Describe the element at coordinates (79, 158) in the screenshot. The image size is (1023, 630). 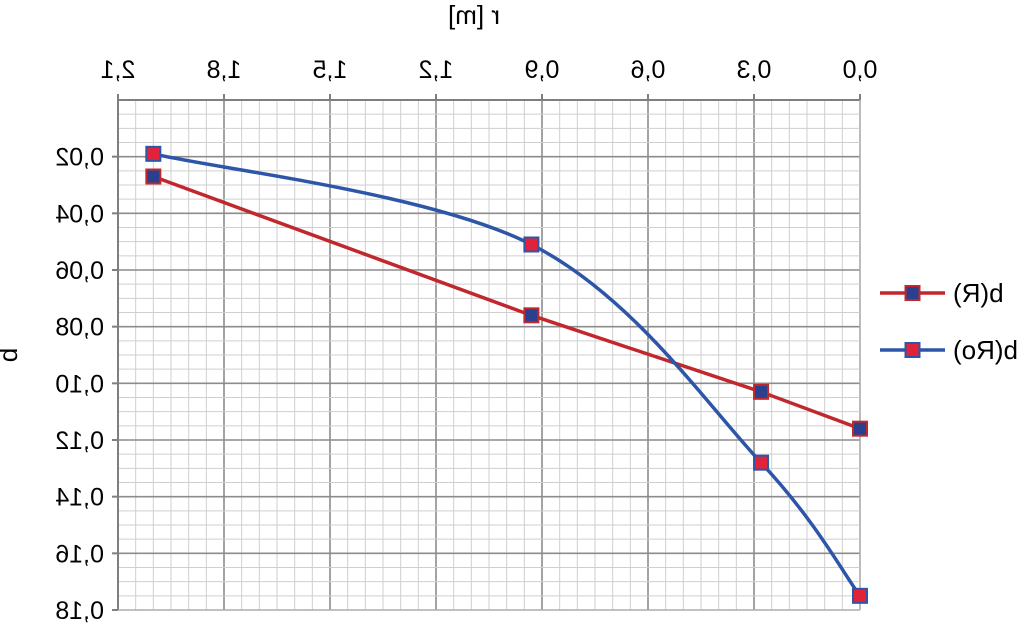
I see `y-tick-label: 0,02` at that location.